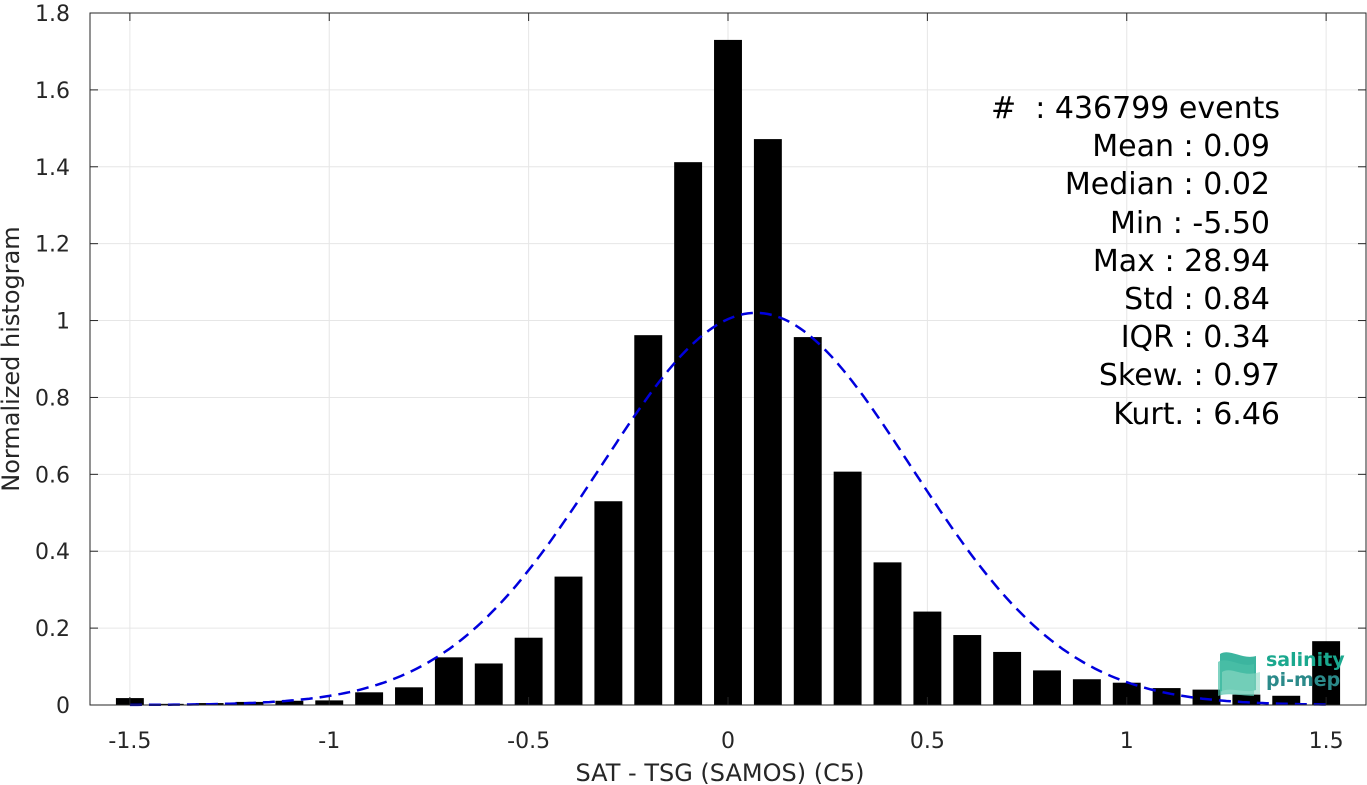 This screenshot has height=785, width=1367. Describe the element at coordinates (1196, 414) in the screenshot. I see `stat-line: Kurt. : 6.46` at that location.